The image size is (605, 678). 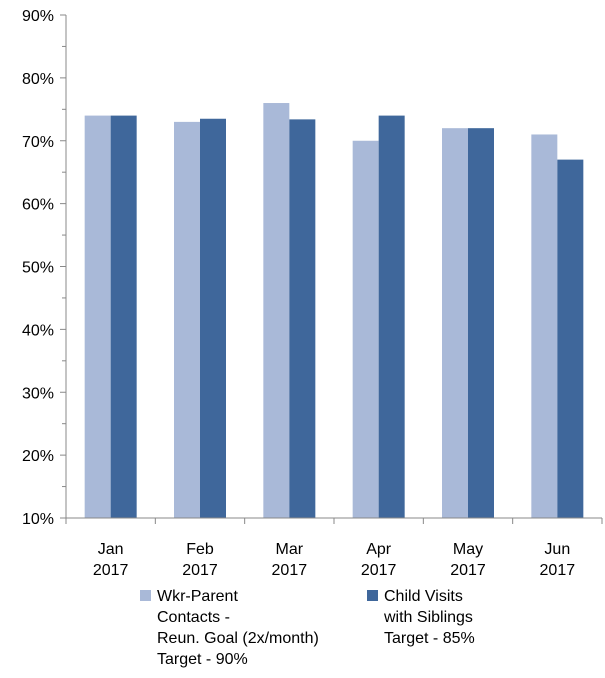 I want to click on x-tick-label: Apr, so click(x=379, y=549).